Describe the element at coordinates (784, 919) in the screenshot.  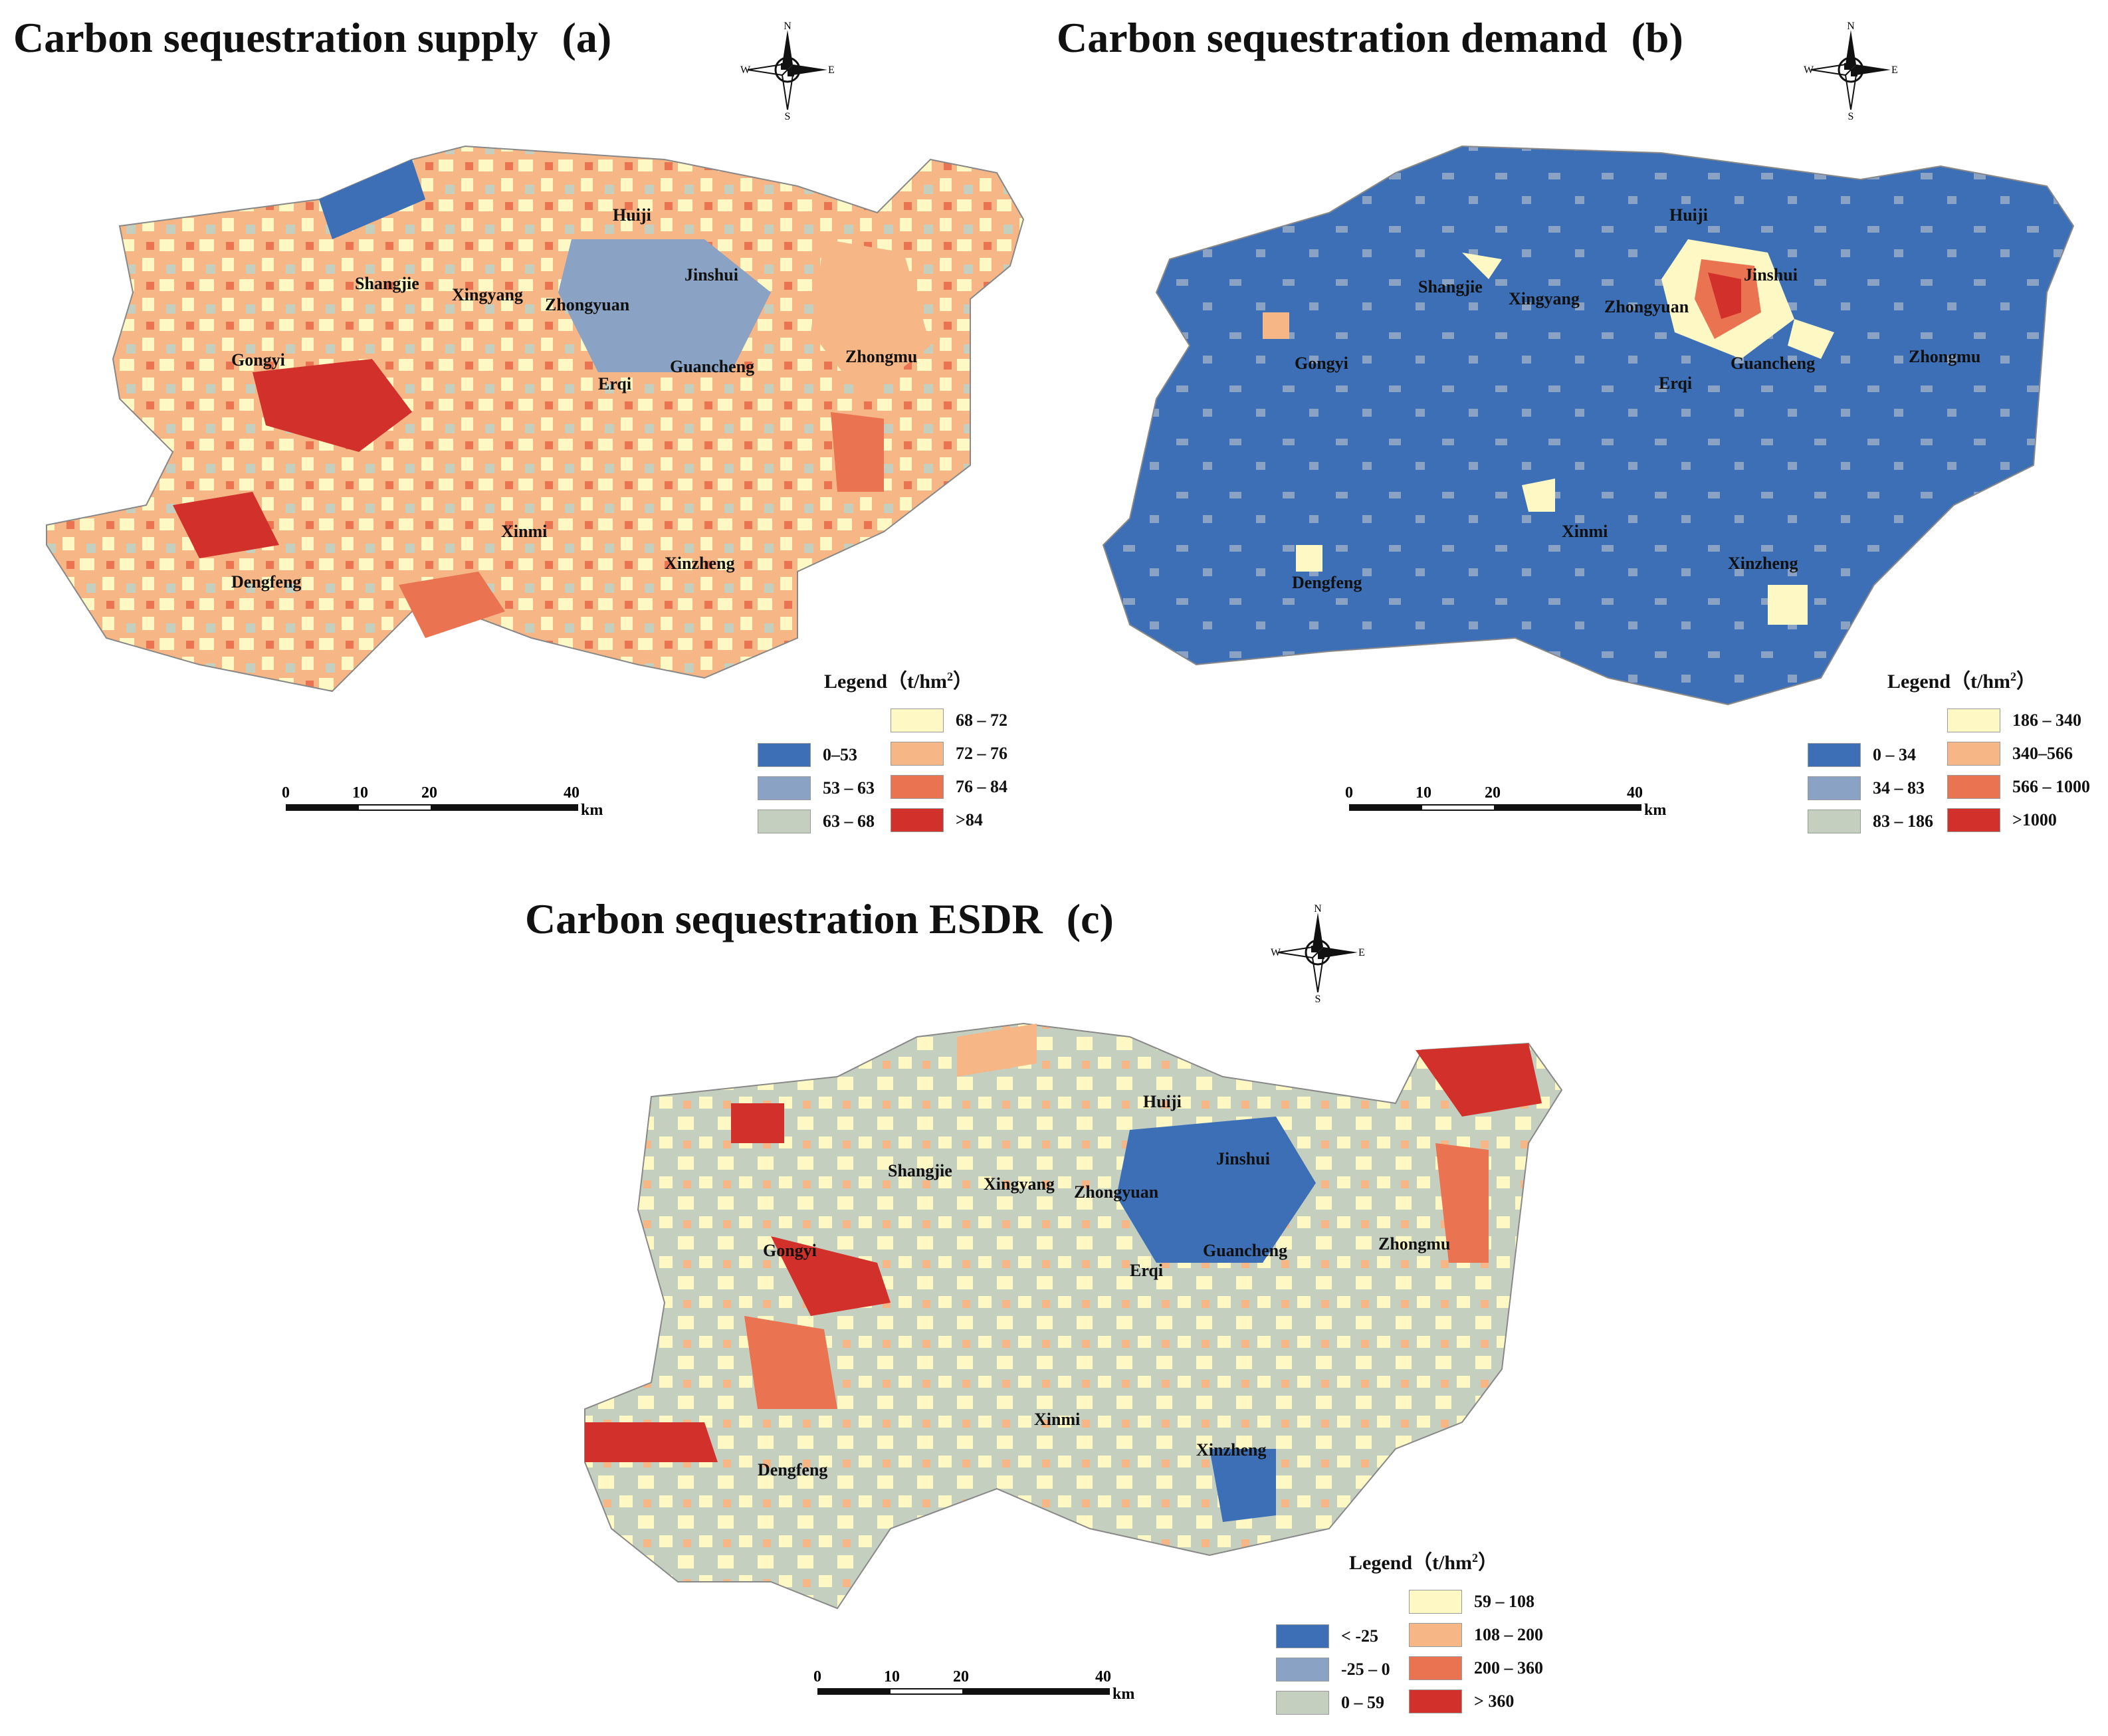
I see `panel-c-title-text: Carbon sequestration ESDR` at that location.